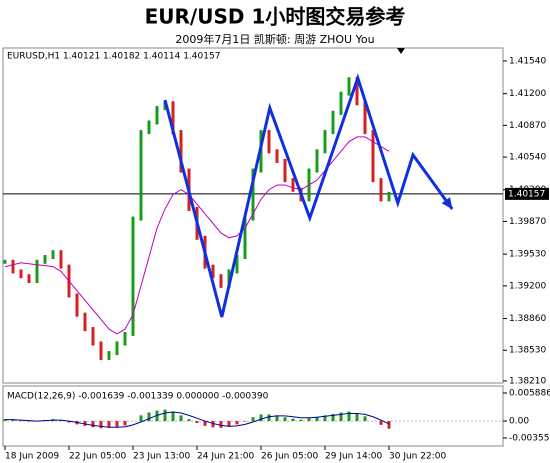 The width and height of the screenshot is (550, 463). What do you see at coordinates (289, 457) in the screenshot?
I see `x-tick-label: 26 Jun 05:00` at bounding box center [289, 457].